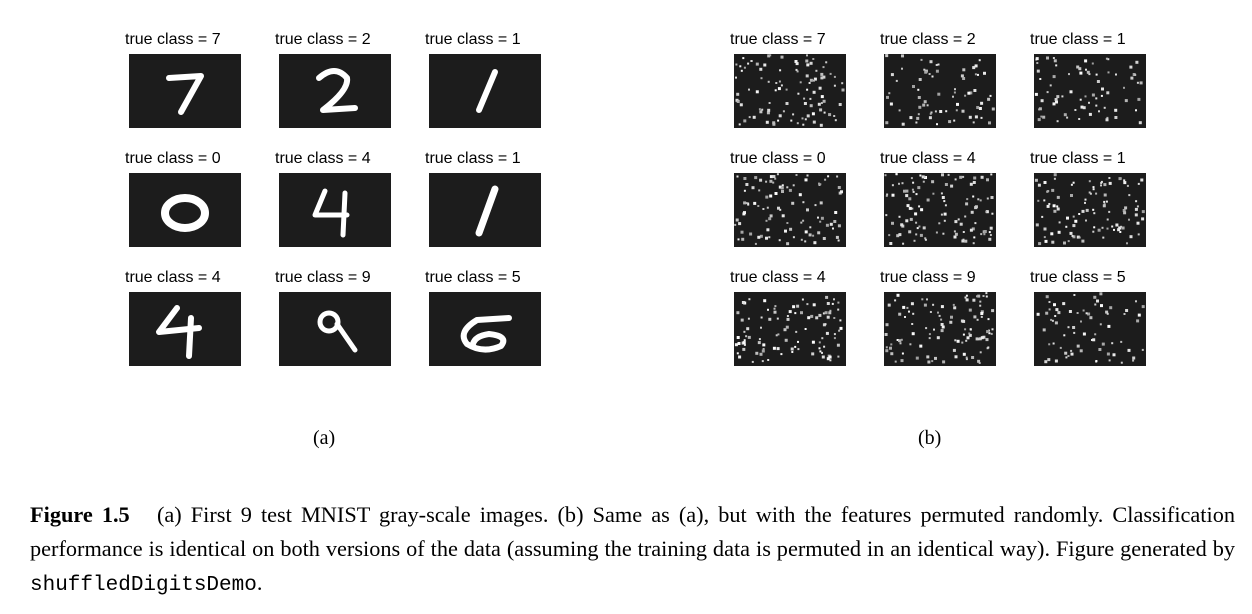  Describe the element at coordinates (1090, 323) in the screenshot. I see `permuted-image-cell: true class = 5` at that location.